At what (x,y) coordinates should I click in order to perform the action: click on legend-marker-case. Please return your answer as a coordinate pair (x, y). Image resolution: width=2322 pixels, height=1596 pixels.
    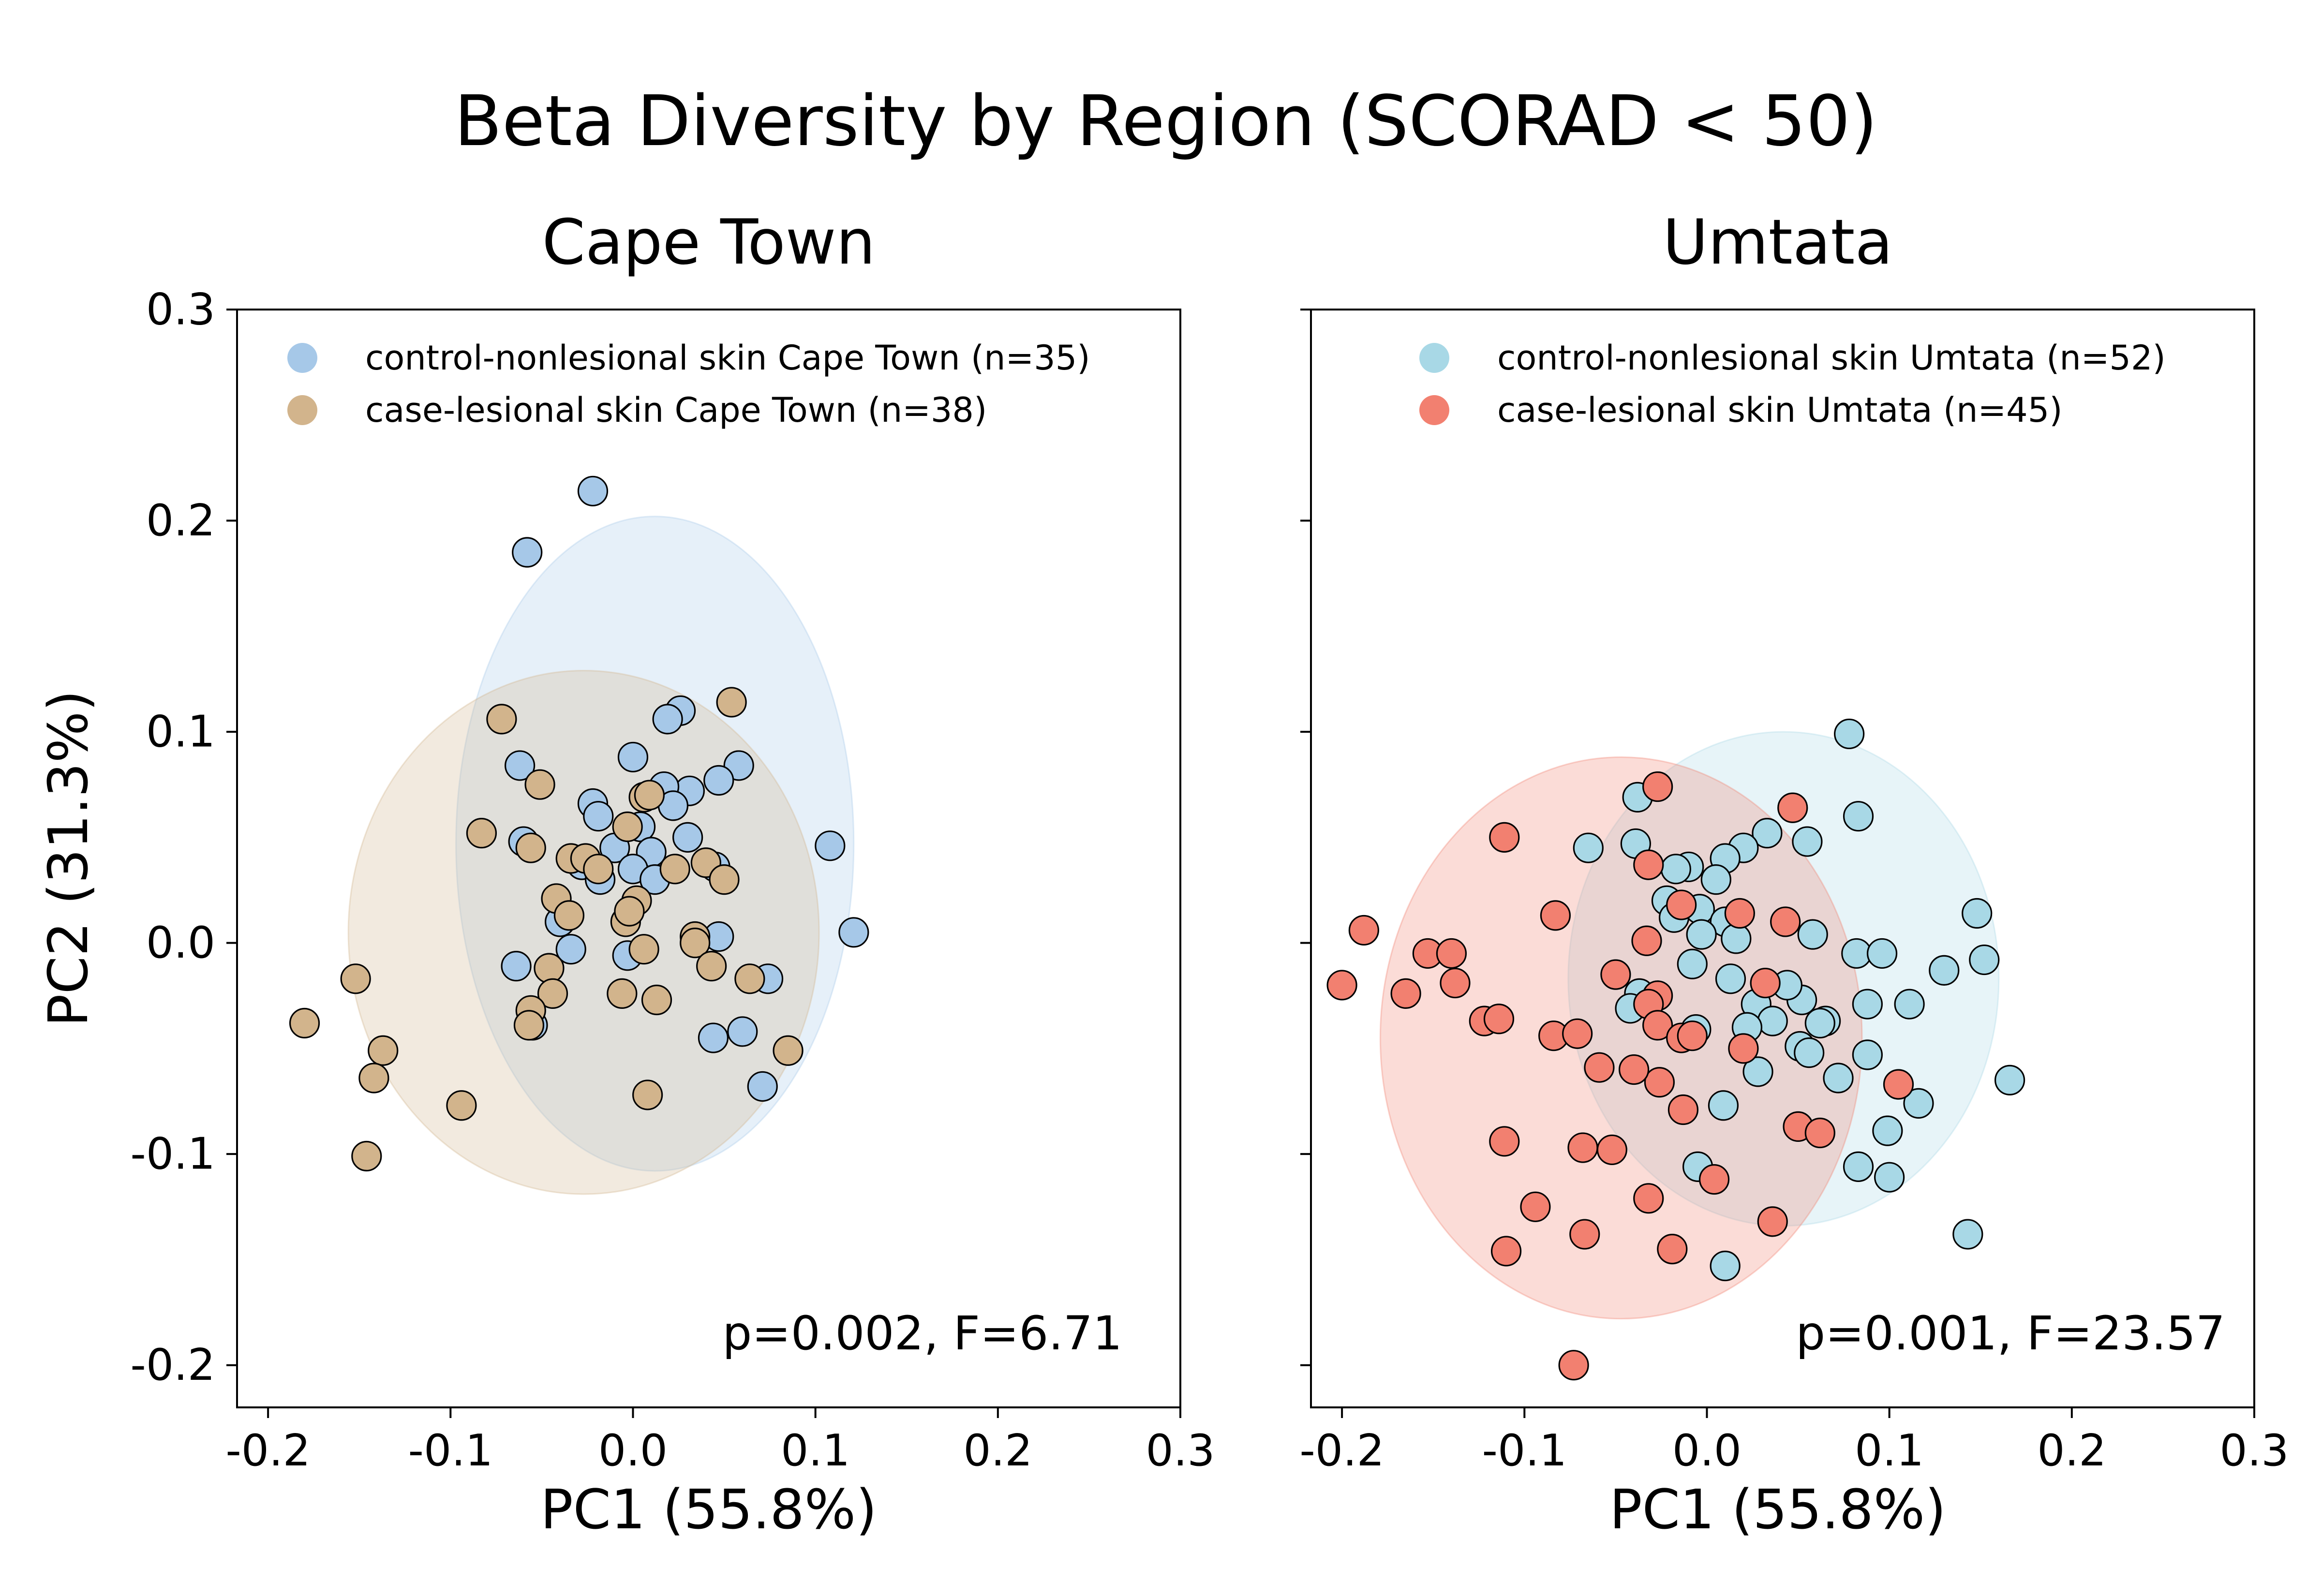
    Looking at the image, I should click on (302, 410).